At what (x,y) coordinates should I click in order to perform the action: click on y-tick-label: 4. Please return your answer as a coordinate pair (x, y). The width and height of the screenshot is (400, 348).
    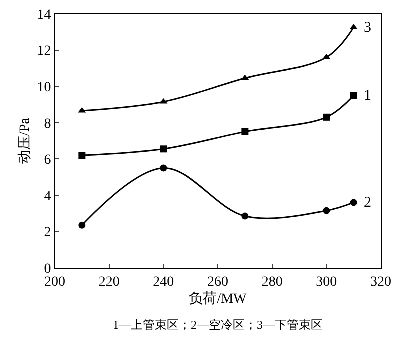
    Looking at the image, I should click on (48, 196).